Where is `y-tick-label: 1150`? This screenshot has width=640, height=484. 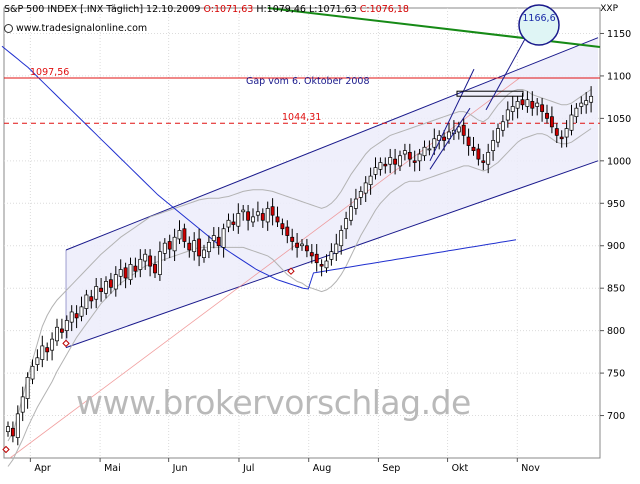
y-tick-label: 1150 is located at coordinates (619, 34).